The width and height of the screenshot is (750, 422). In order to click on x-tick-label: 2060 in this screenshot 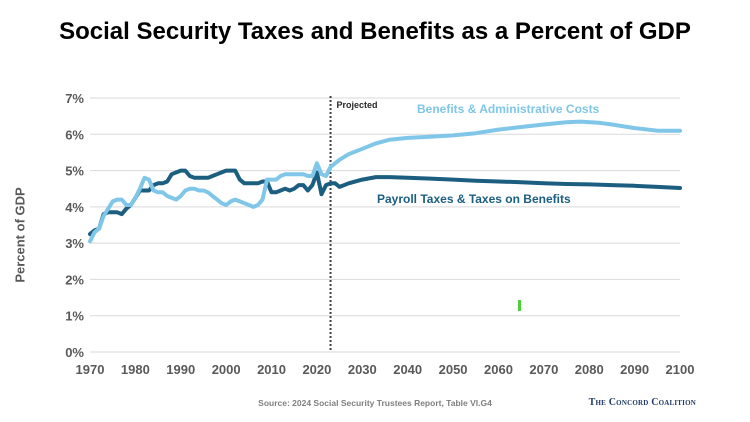, I will do `click(498, 369)`.